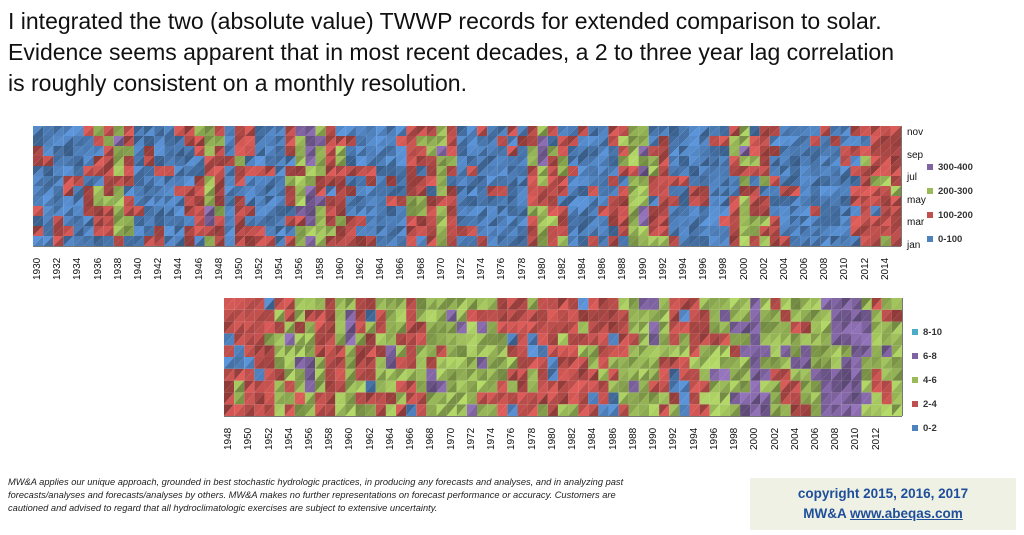 The width and height of the screenshot is (1024, 535). I want to click on chart-1-y-tick-label: jul, so click(912, 178).